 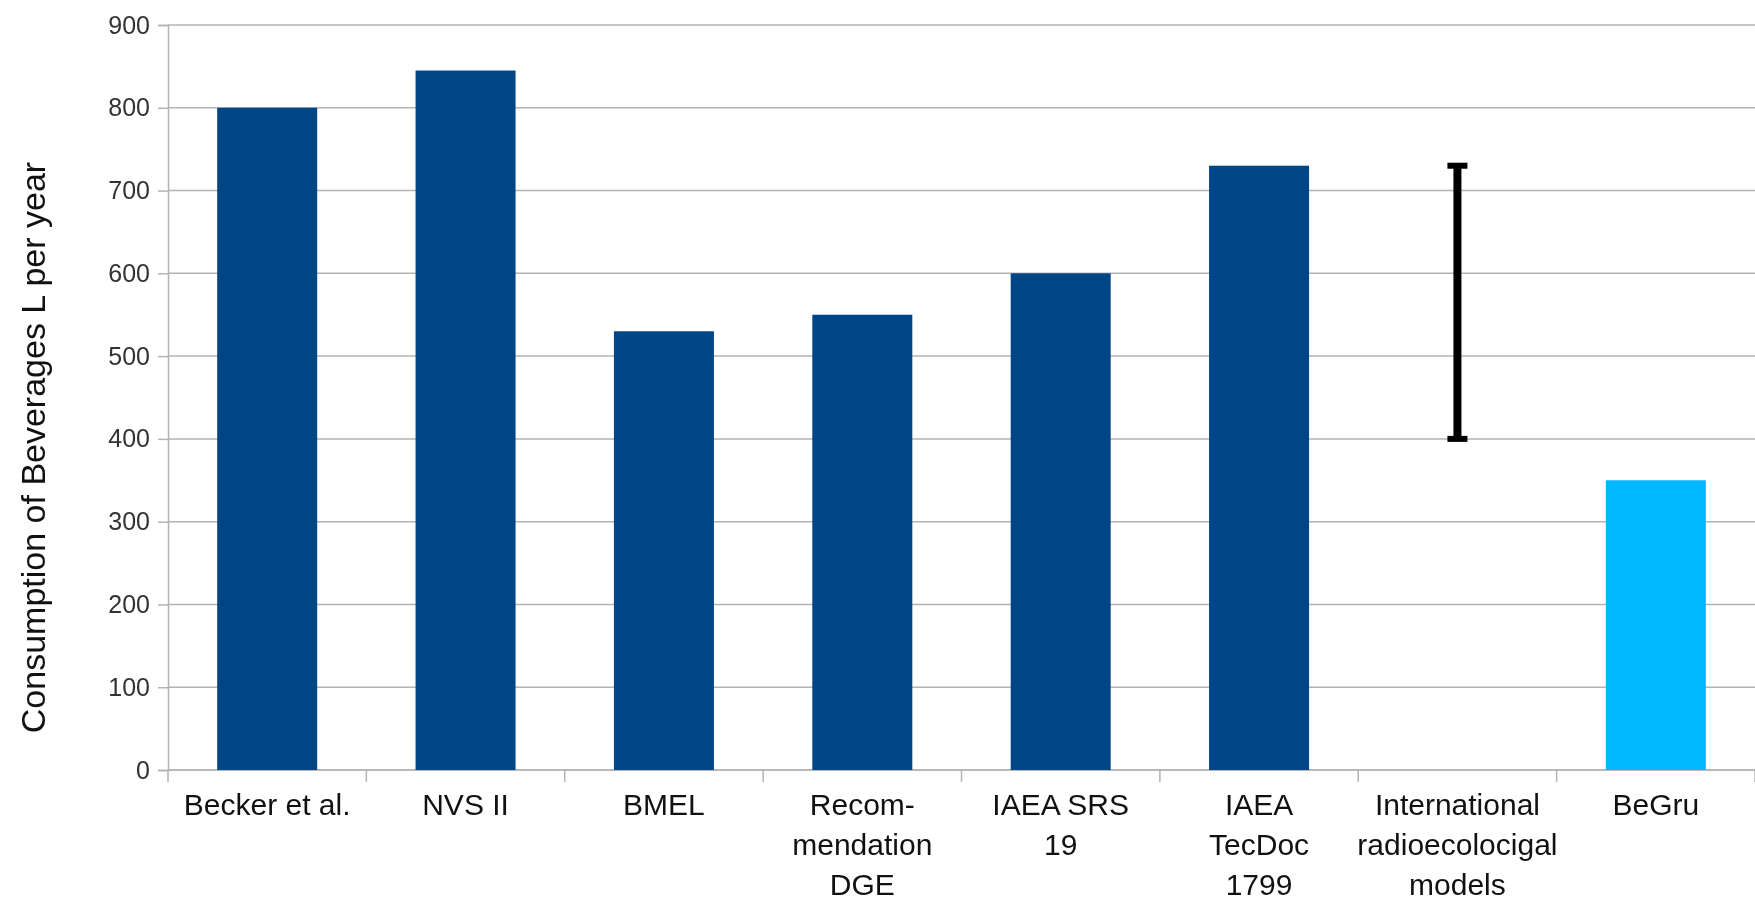 I want to click on x-tick-label: Recom- mendation DGE, so click(x=862, y=844).